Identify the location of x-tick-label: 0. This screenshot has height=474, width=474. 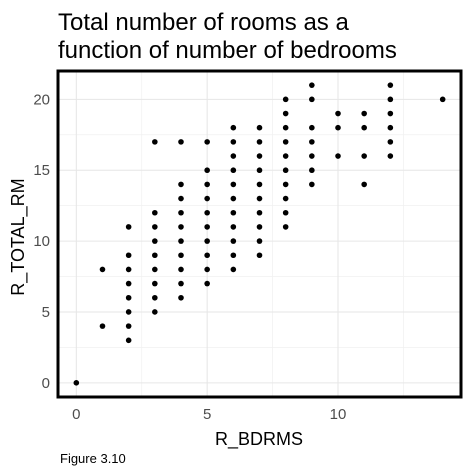
(76, 414).